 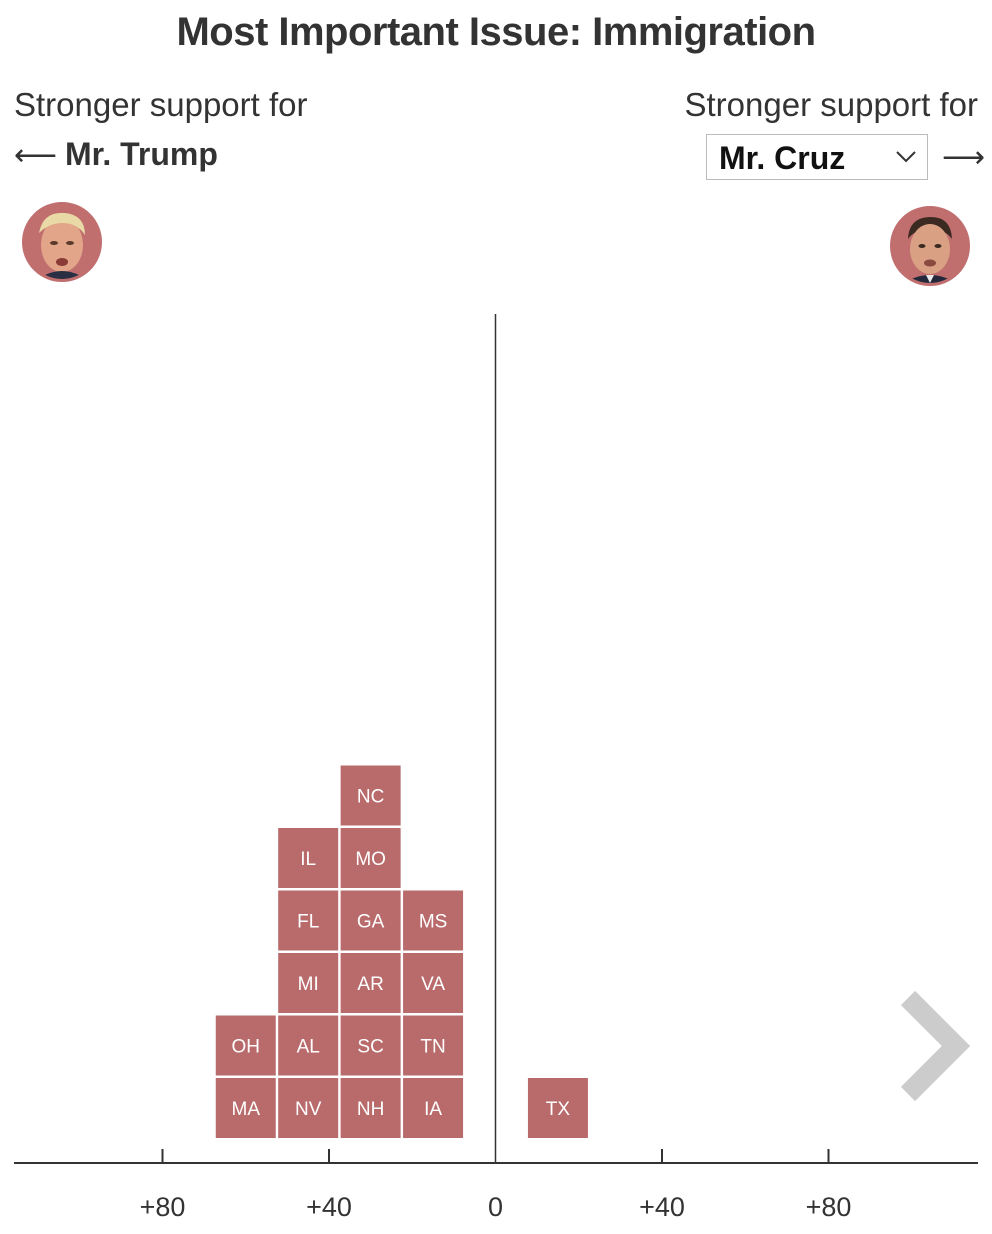 I want to click on state-tile-ma, so click(x=245, y=1108).